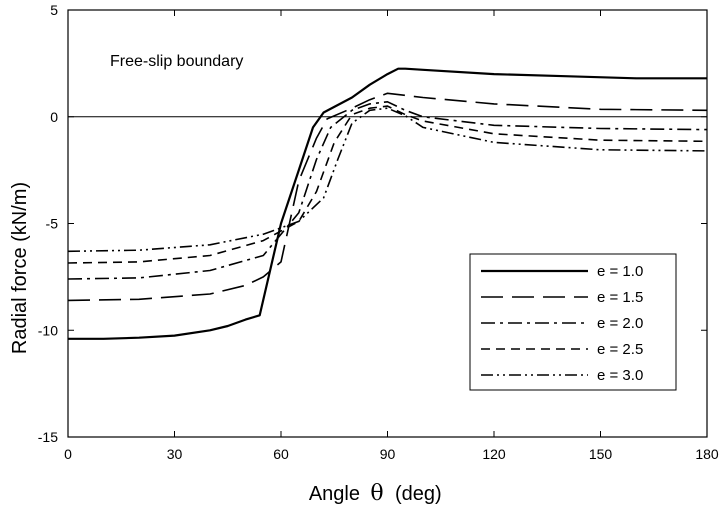 This screenshot has height=506, width=724. Describe the element at coordinates (52, 224) in the screenshot. I see `y-tick-label: -5` at that location.